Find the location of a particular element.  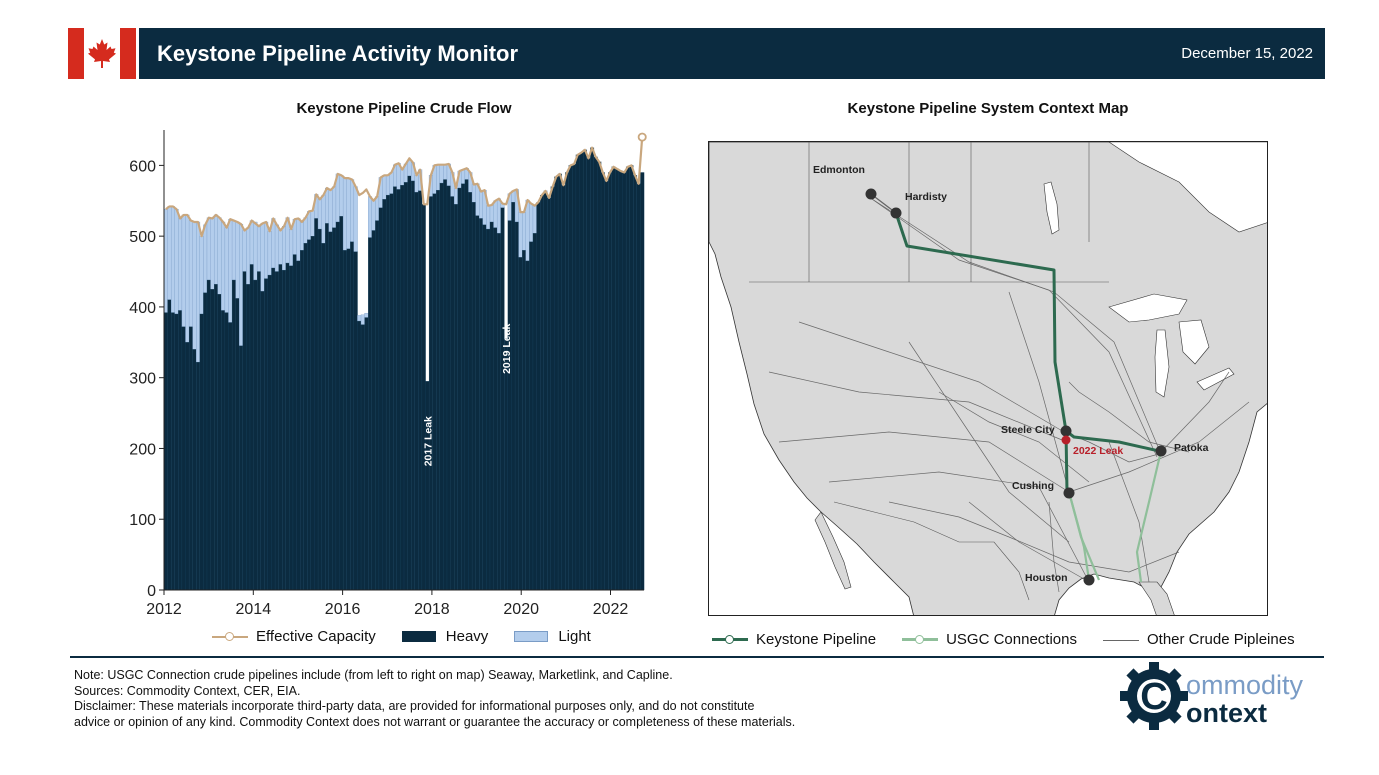

patoka-node is located at coordinates (1161, 451).